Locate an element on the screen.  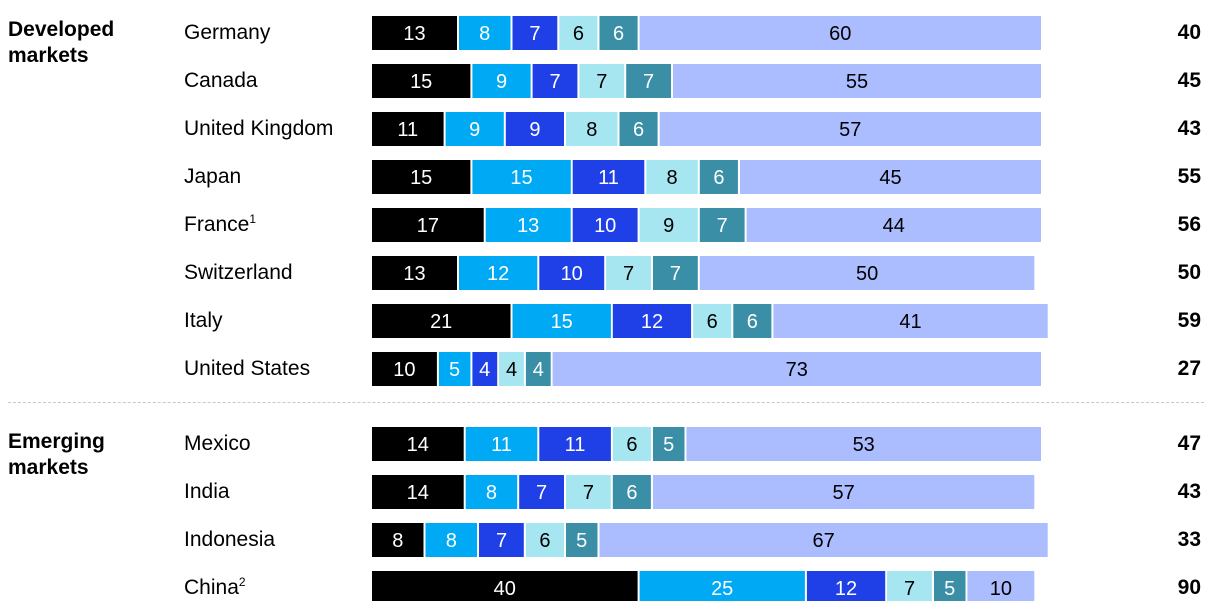
segment-value-label: 21 is located at coordinates (441, 322).